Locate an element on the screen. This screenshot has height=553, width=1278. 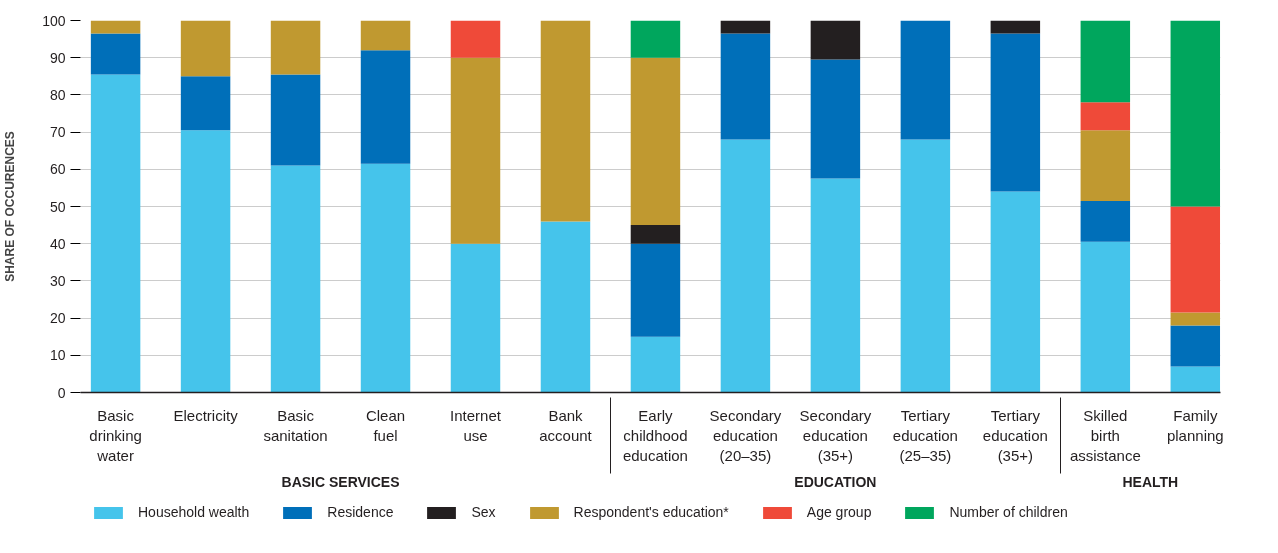
x-tick-label: Tertiary education (35+) is located at coordinates (1015, 435).